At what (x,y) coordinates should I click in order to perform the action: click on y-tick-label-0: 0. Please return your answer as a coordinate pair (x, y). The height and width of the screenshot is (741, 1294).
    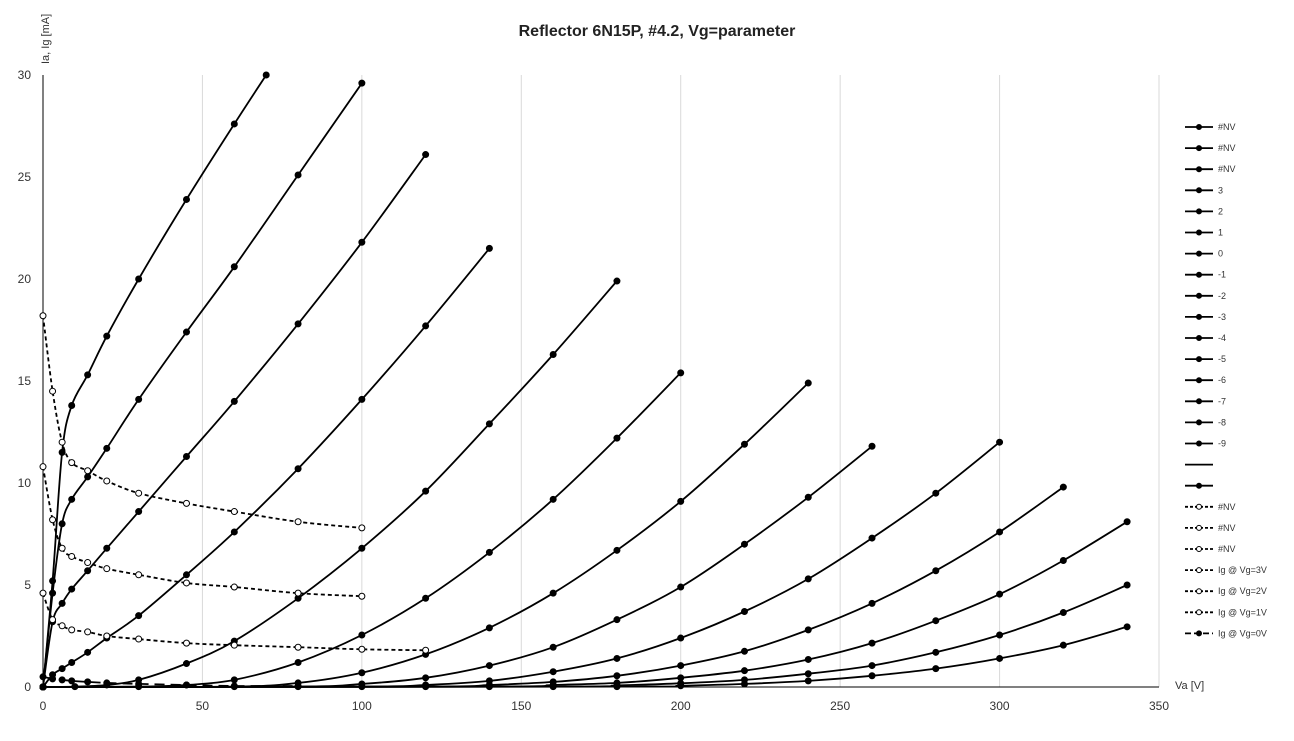
    Looking at the image, I should click on (27, 687).